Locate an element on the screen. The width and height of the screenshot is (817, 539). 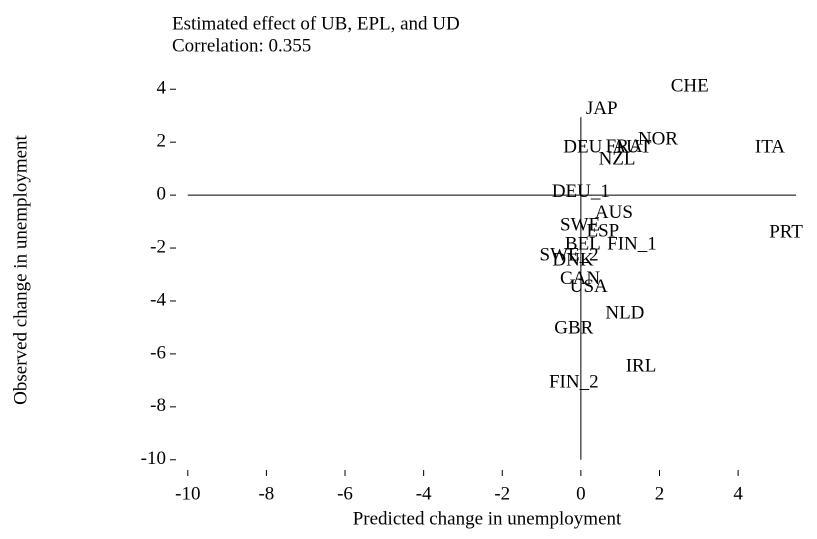
point-label: DEU_1 is located at coordinates (581, 191).